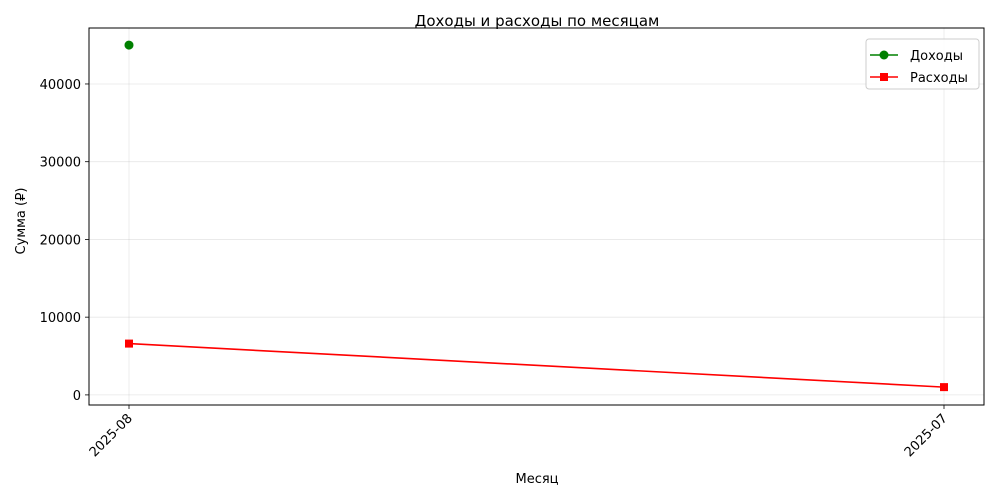  Describe the element at coordinates (60, 163) in the screenshot. I see `y-tick-label: 30000` at that location.